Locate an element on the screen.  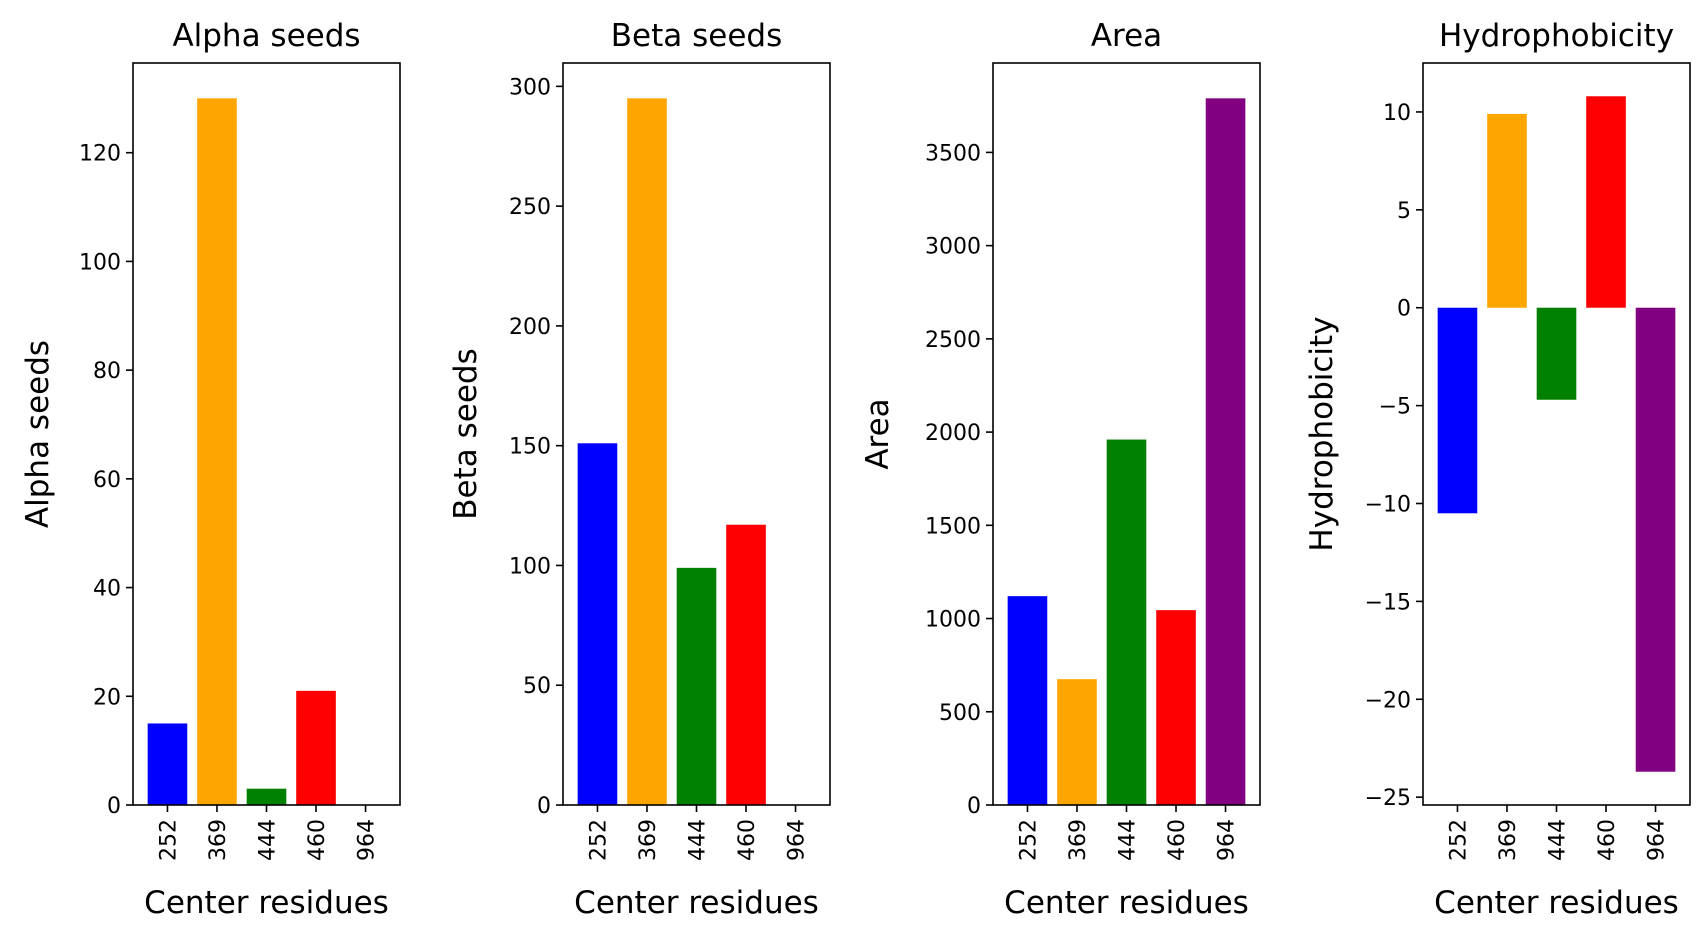
chart-title: Hydrophobicity is located at coordinates (1556, 36).